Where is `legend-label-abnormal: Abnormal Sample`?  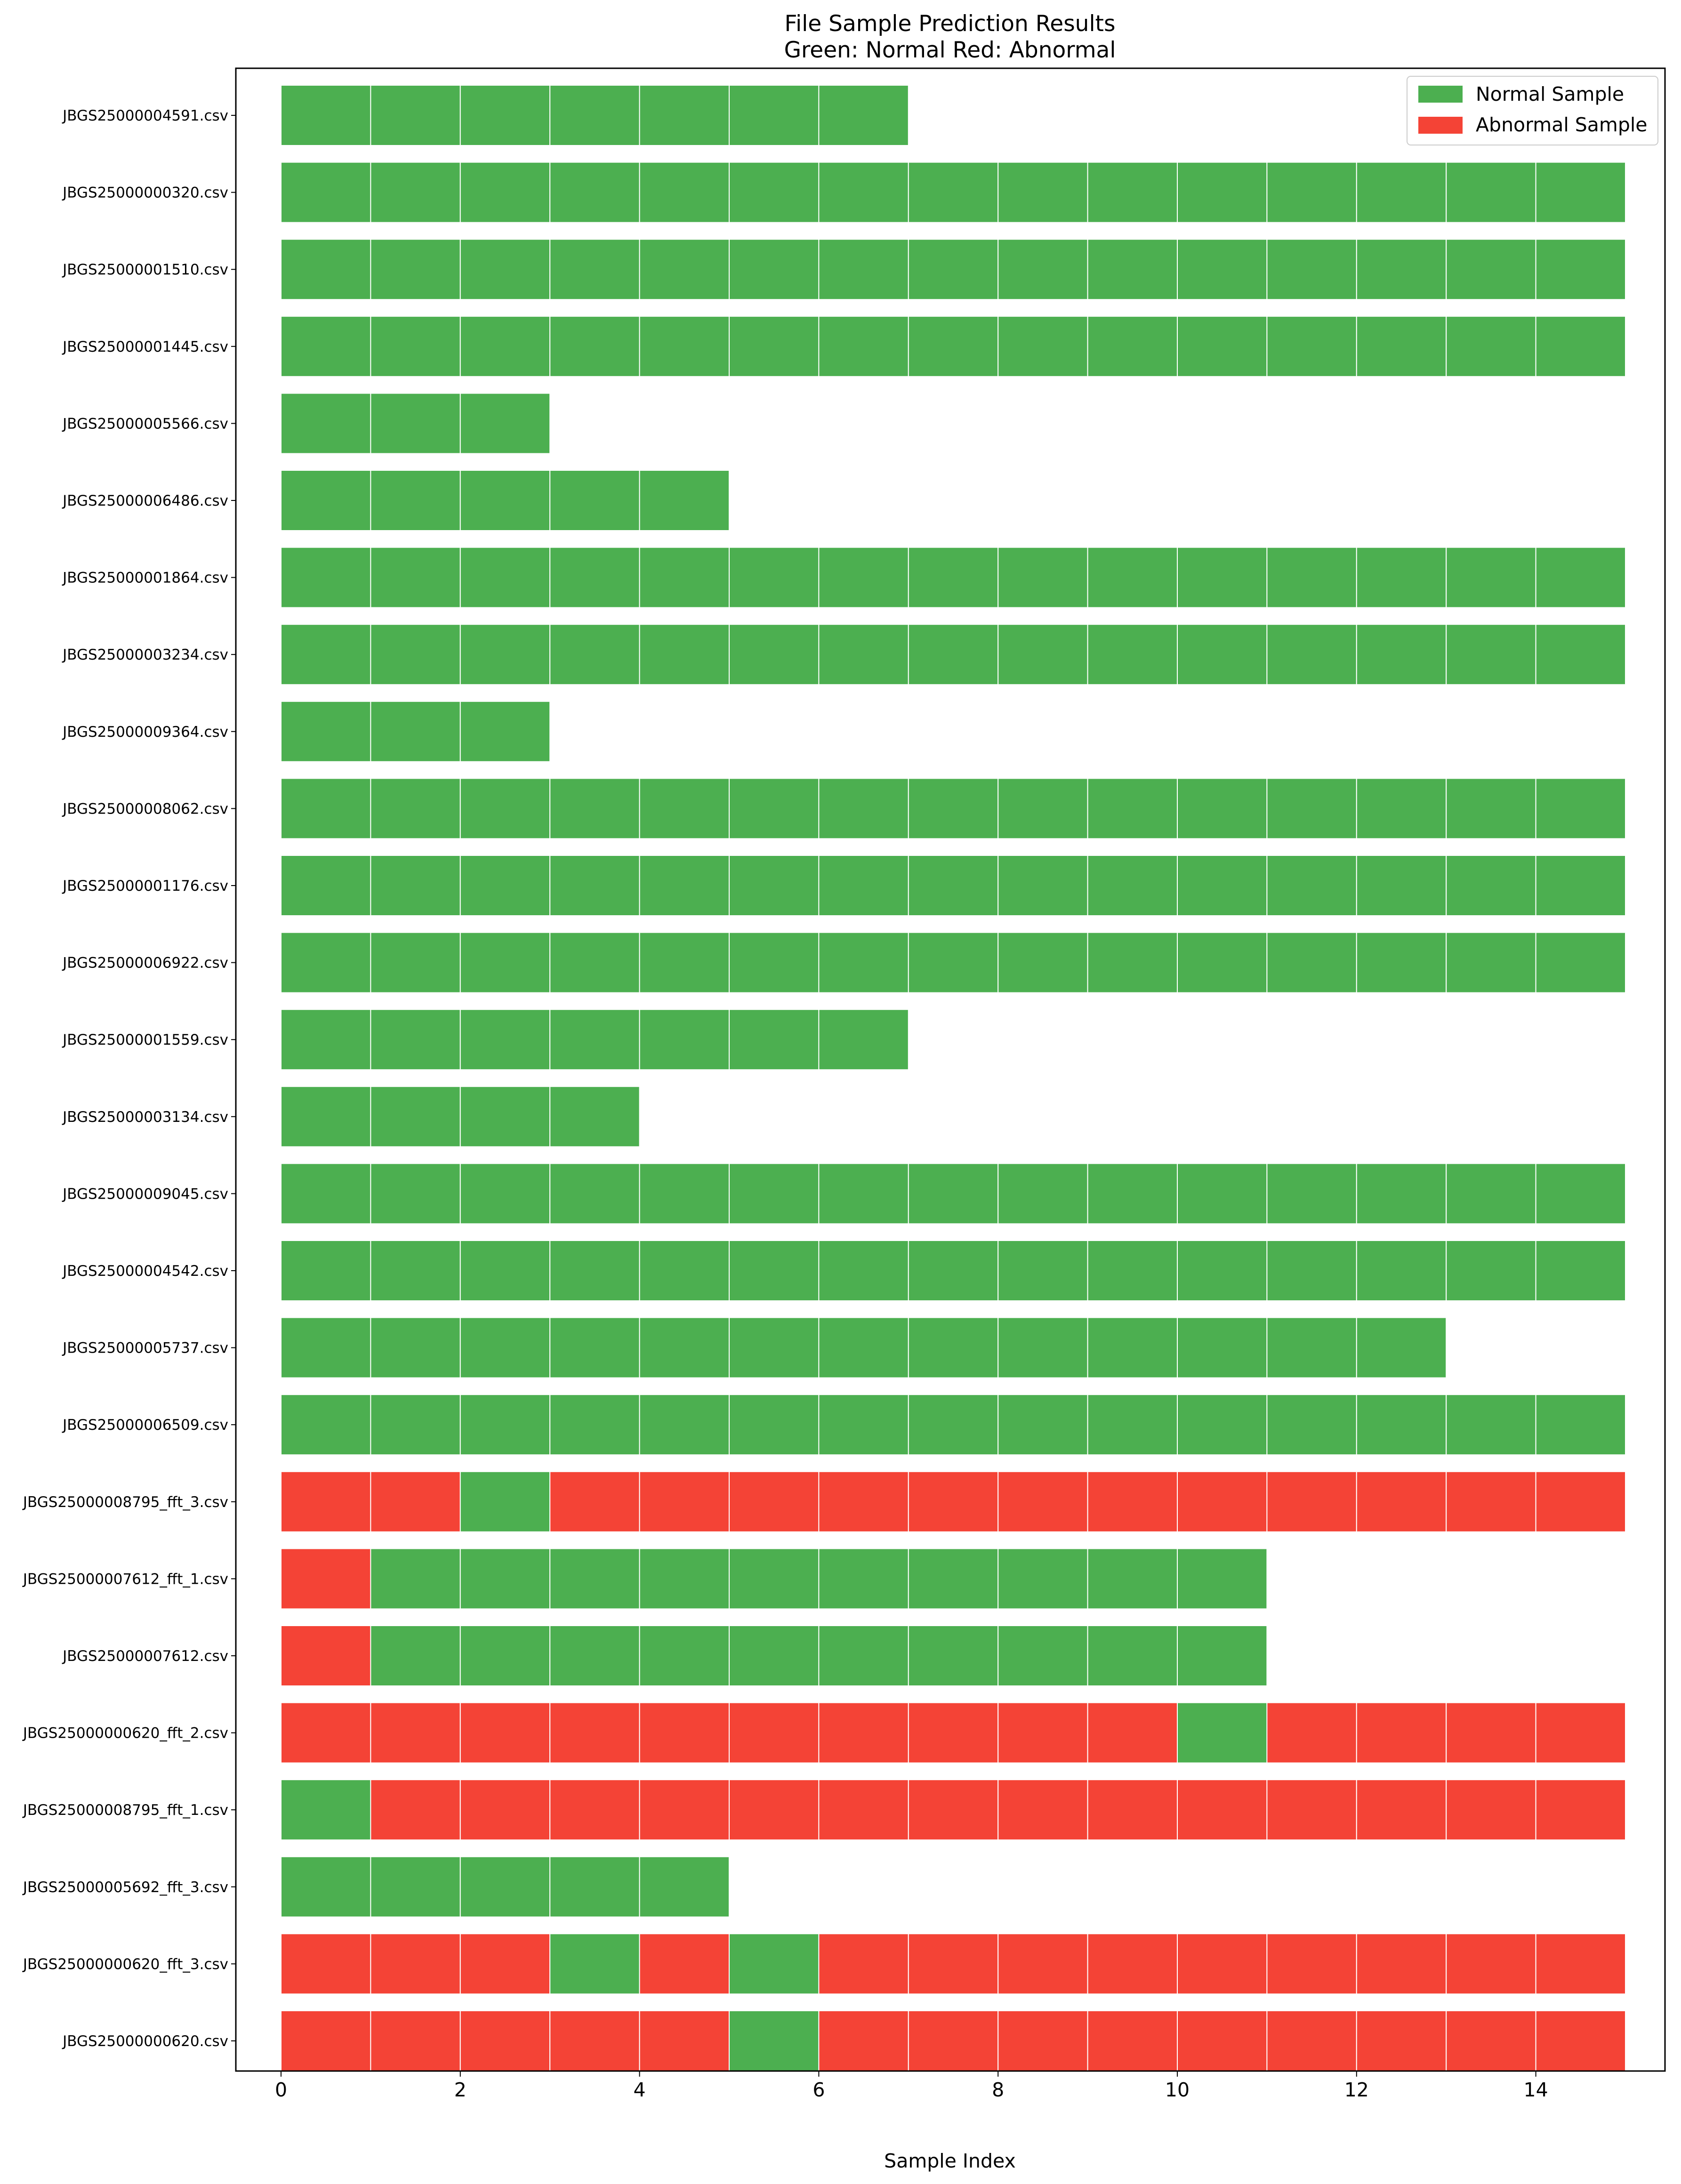
legend-label-abnormal: Abnormal Sample is located at coordinates (1562, 125).